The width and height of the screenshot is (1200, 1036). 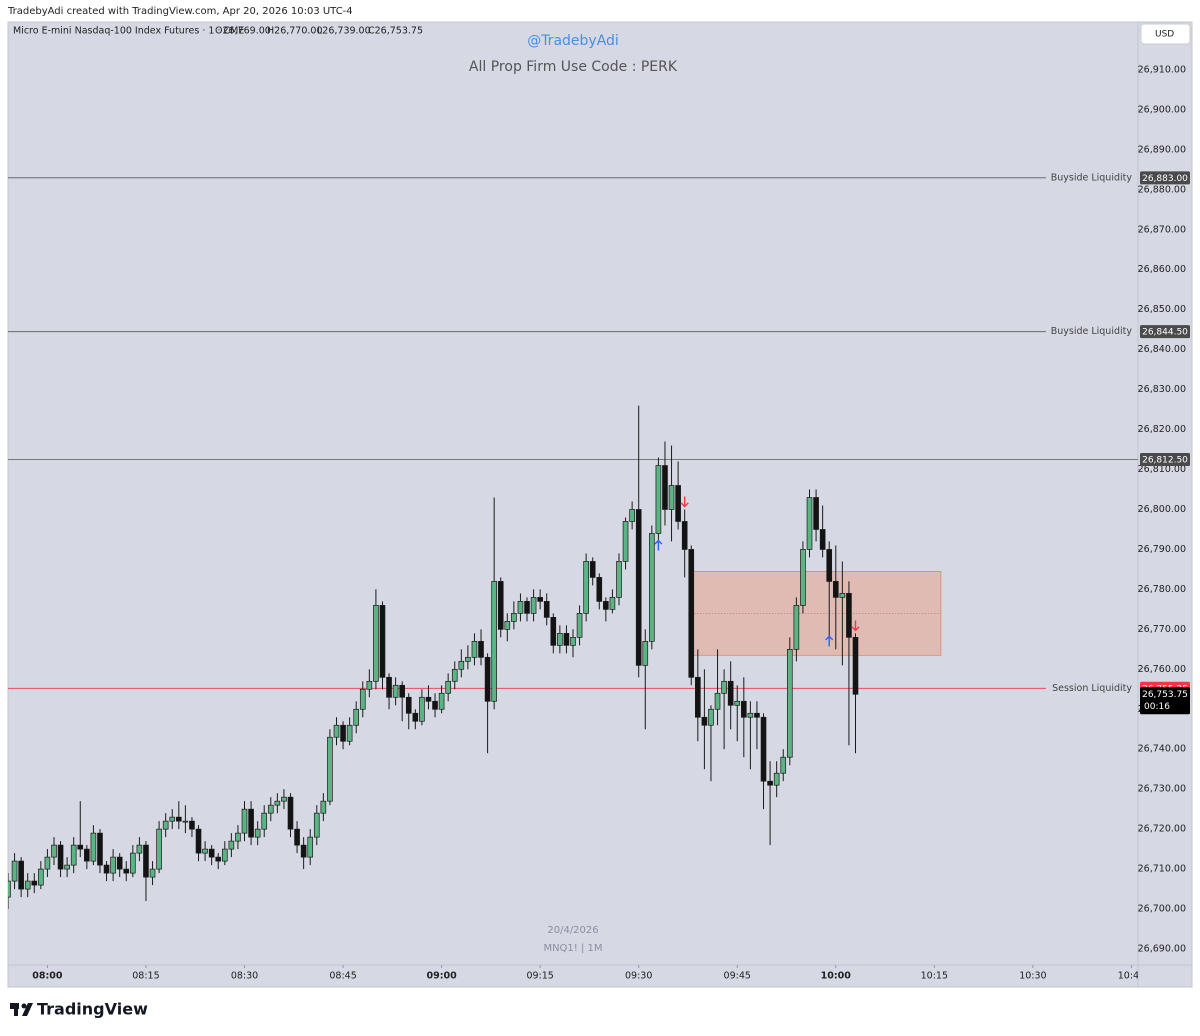 What do you see at coordinates (1165, 179) in the screenshot?
I see `level-price-label: 26,883.00` at bounding box center [1165, 179].